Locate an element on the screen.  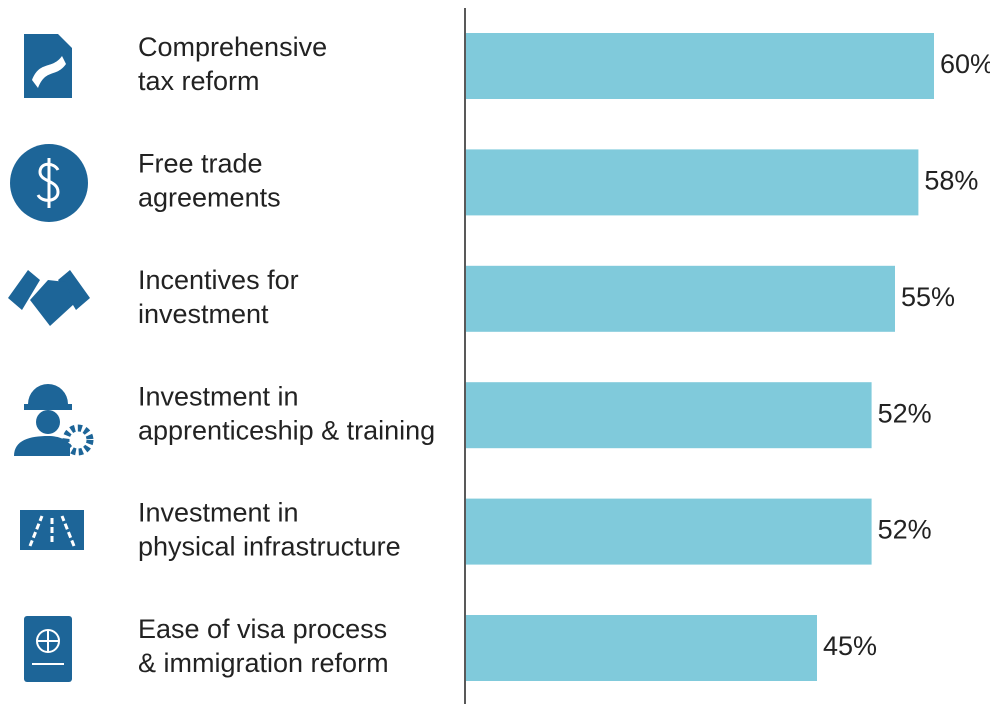
category-label: Comprehensive is located at coordinates (232, 47).